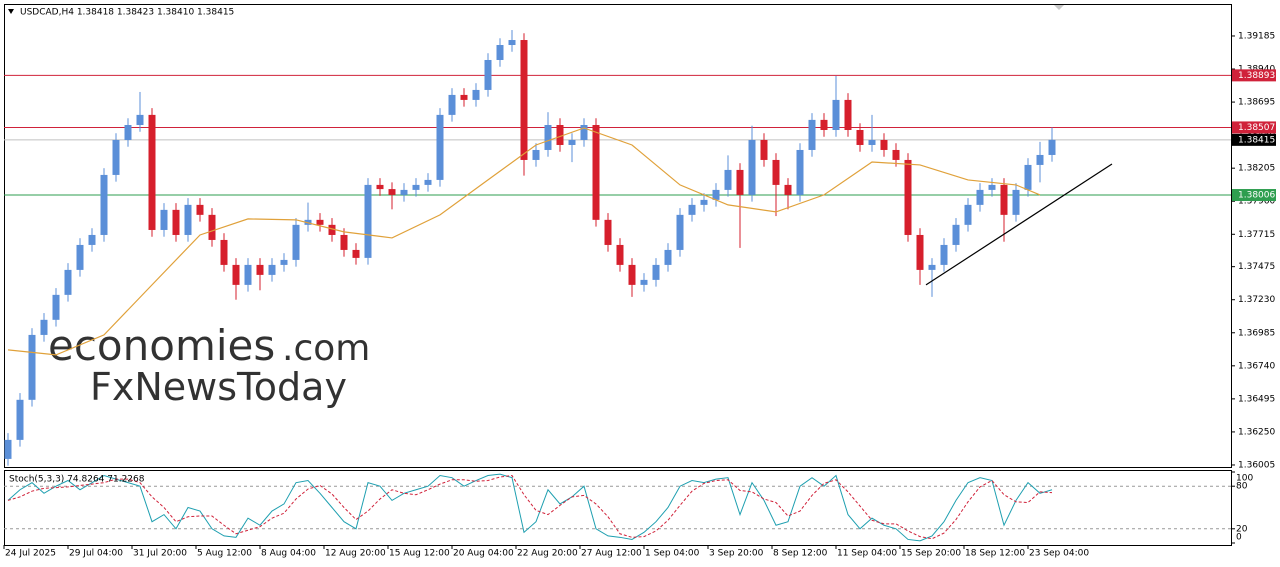 Image resolution: width=1280 pixels, height=567 pixels. What do you see at coordinates (483, 554) in the screenshot?
I see `x-tick-label: 20 Aug 04:00` at bounding box center [483, 554].